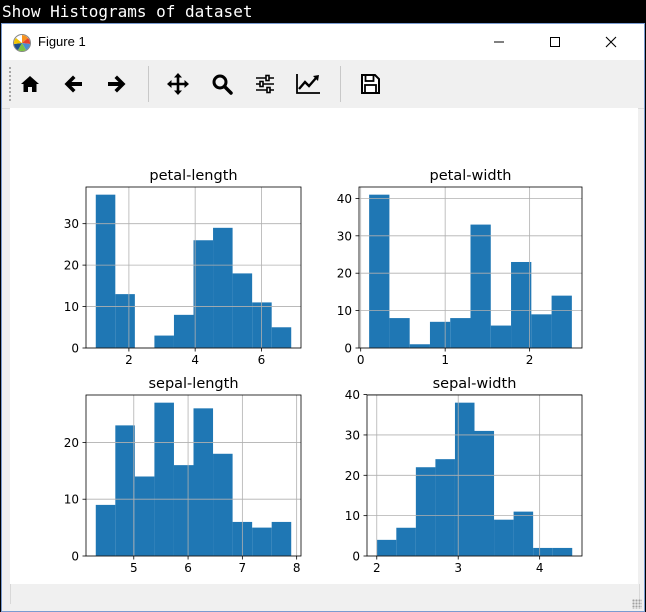 The height and width of the screenshot is (612, 646). Describe the element at coordinates (127, 11) in the screenshot. I see `console-title: Show Histograms of dataset` at that location.